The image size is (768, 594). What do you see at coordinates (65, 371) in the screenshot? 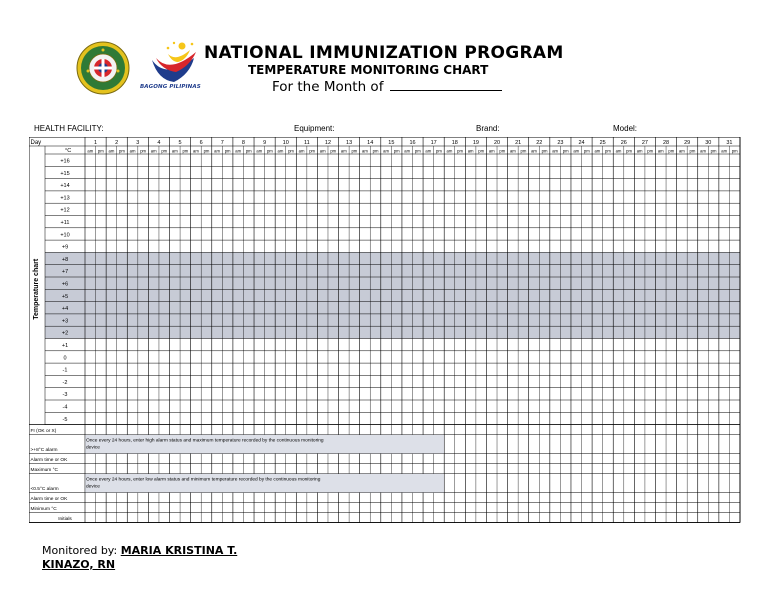
I see `temperature-label: -1` at bounding box center [65, 371].